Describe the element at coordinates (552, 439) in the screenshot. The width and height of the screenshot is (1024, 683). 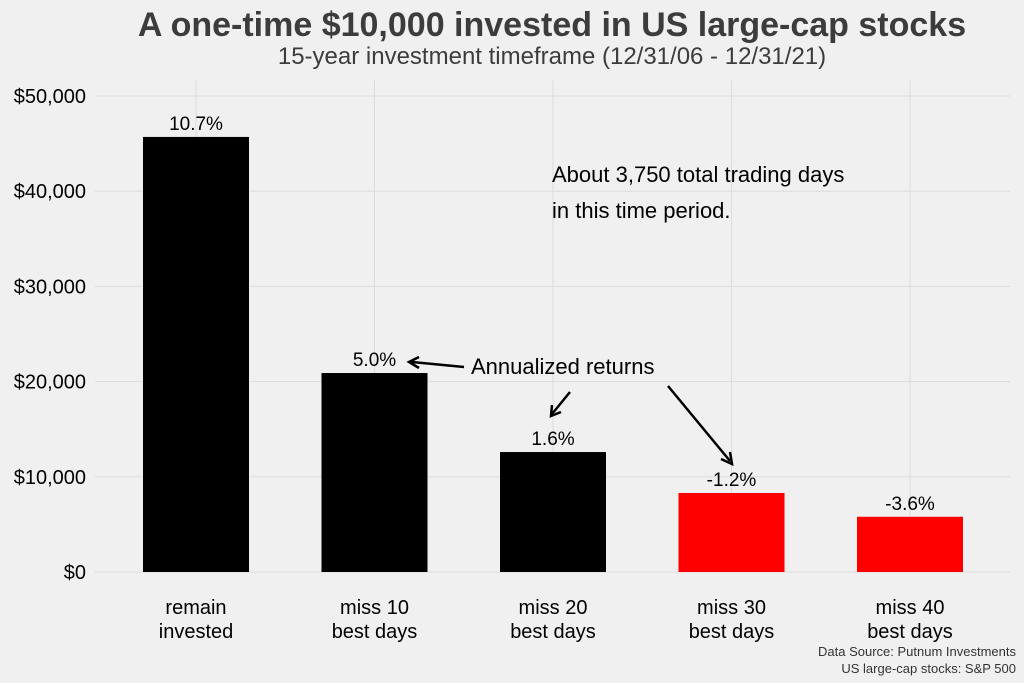
I see `bar-value-label: 1.6%` at that location.